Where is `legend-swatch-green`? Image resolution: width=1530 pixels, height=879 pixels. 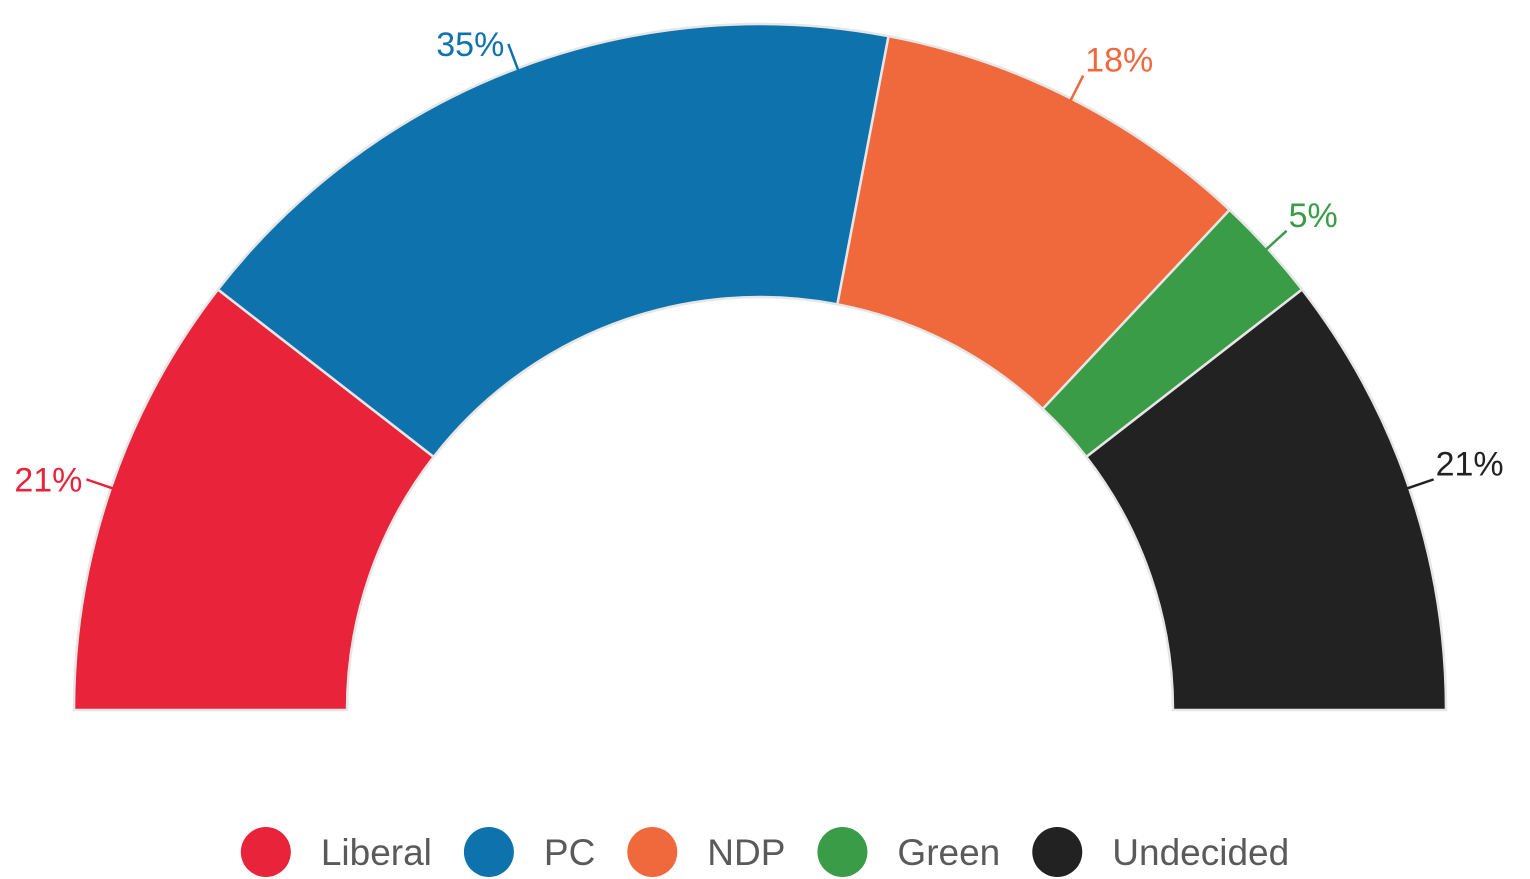 legend-swatch-green is located at coordinates (842, 852).